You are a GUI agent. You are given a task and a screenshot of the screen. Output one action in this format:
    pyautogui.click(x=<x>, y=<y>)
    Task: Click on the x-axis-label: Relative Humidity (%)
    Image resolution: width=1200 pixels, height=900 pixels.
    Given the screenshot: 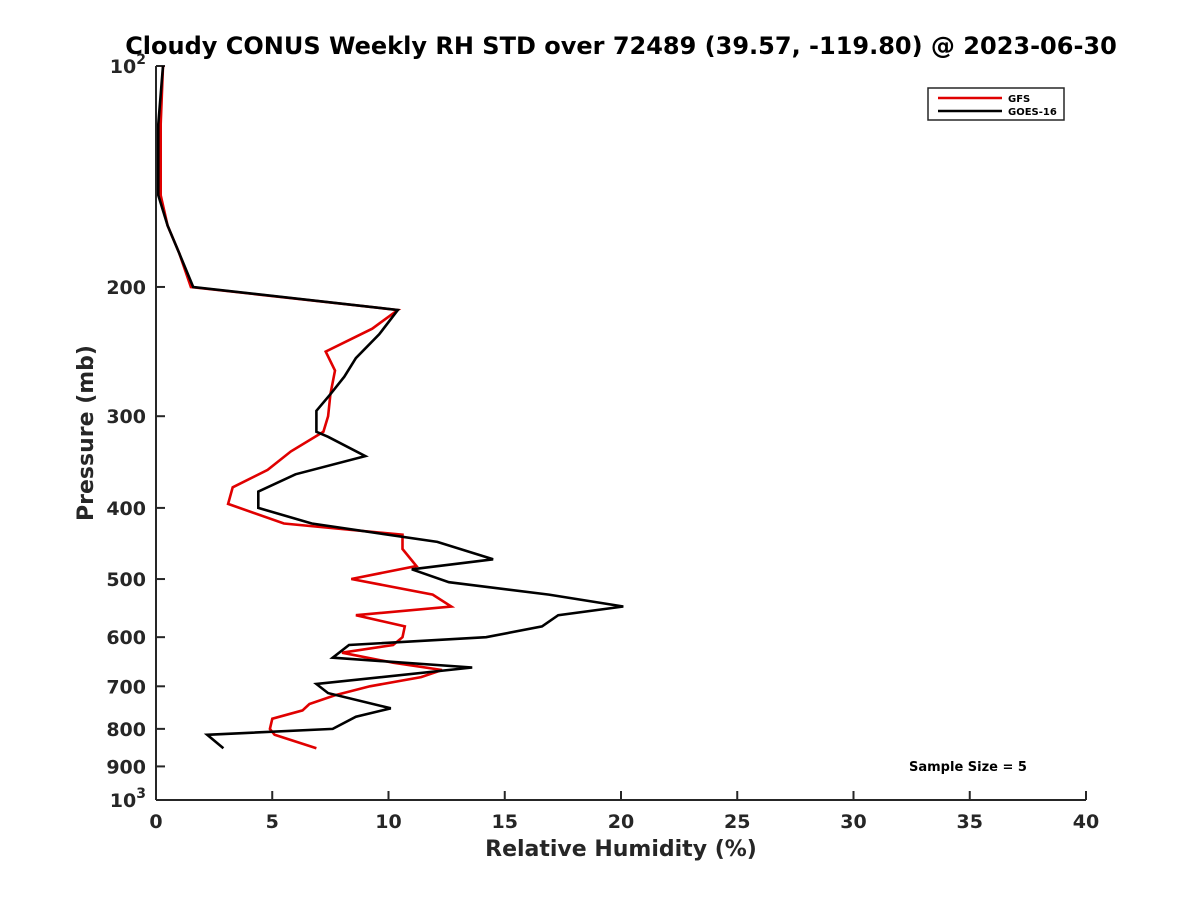 What is the action you would take?
    pyautogui.click(x=621, y=849)
    